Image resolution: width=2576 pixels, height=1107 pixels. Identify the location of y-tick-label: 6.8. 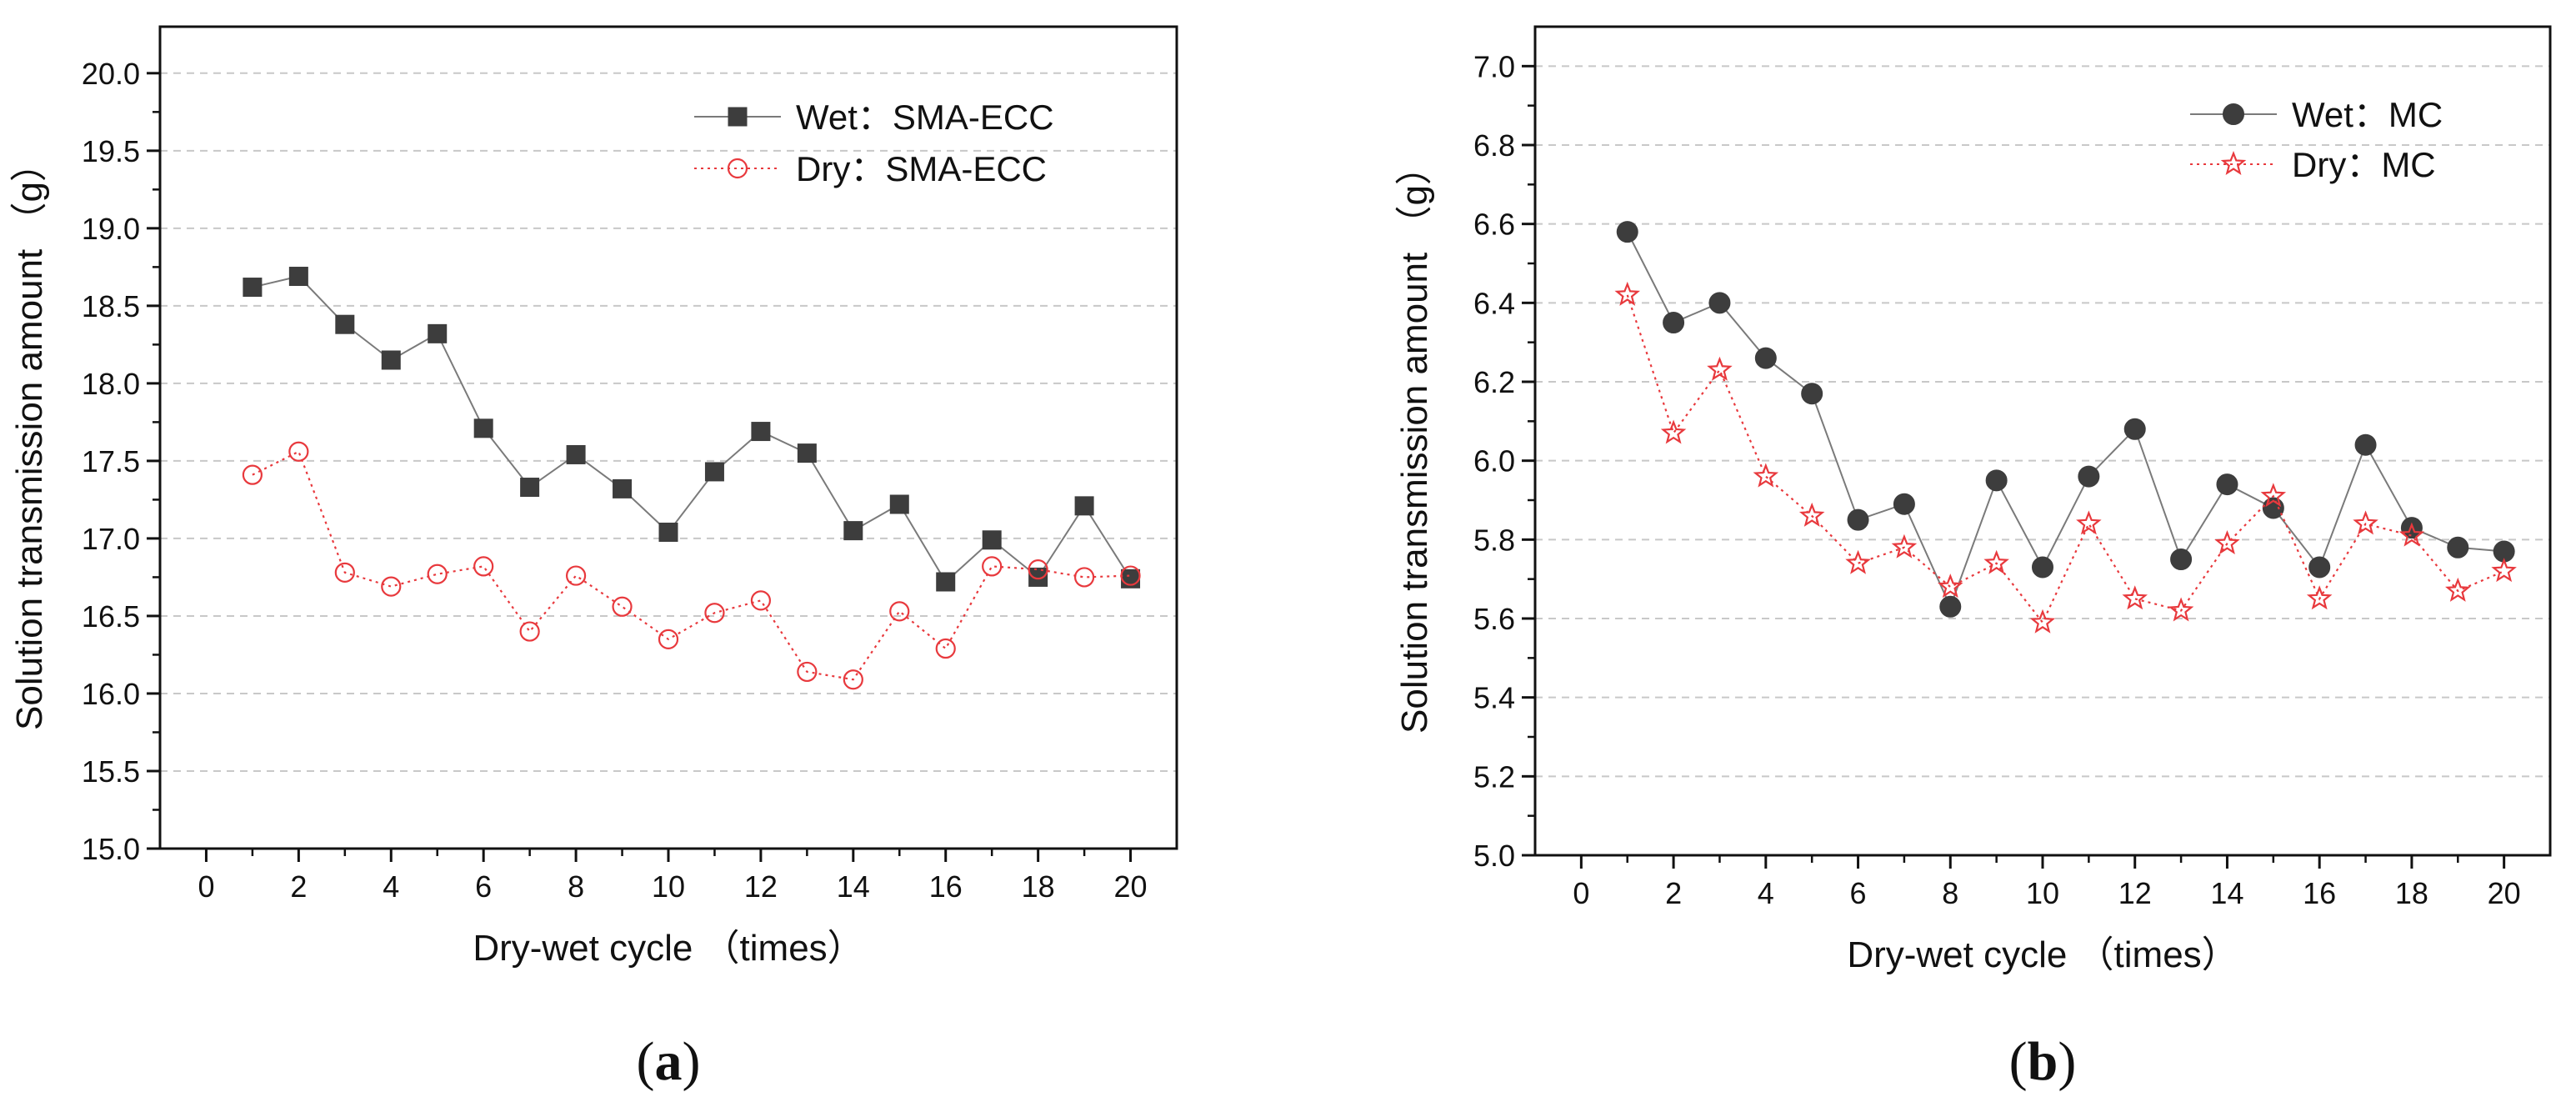
(1494, 145).